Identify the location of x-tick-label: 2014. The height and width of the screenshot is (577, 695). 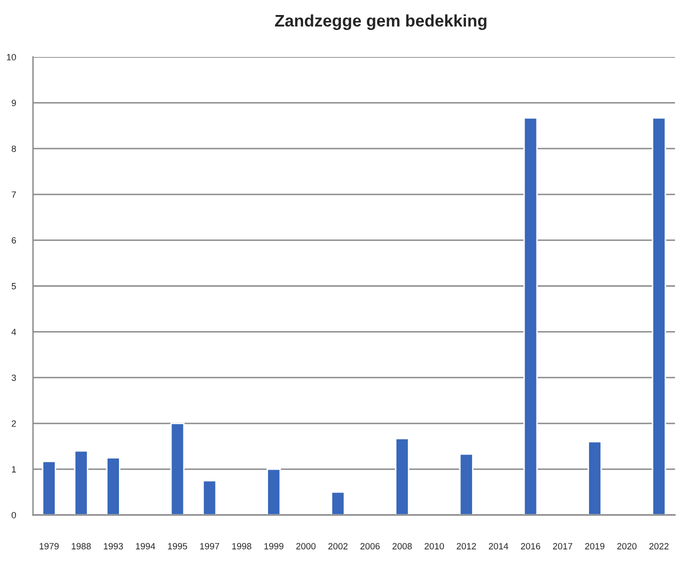
(498, 546).